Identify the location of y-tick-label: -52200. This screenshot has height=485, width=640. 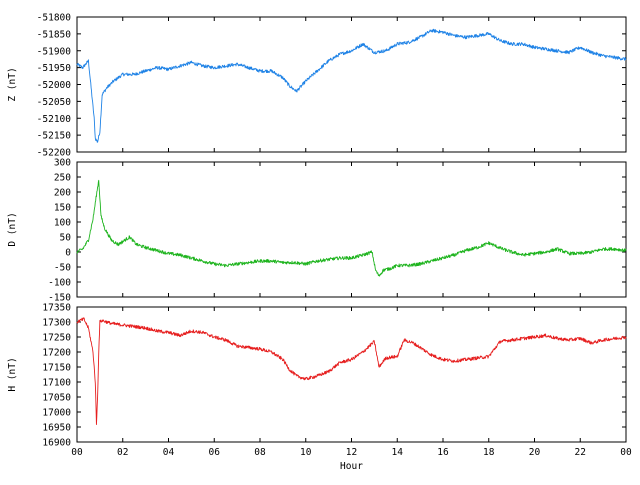
(54, 153).